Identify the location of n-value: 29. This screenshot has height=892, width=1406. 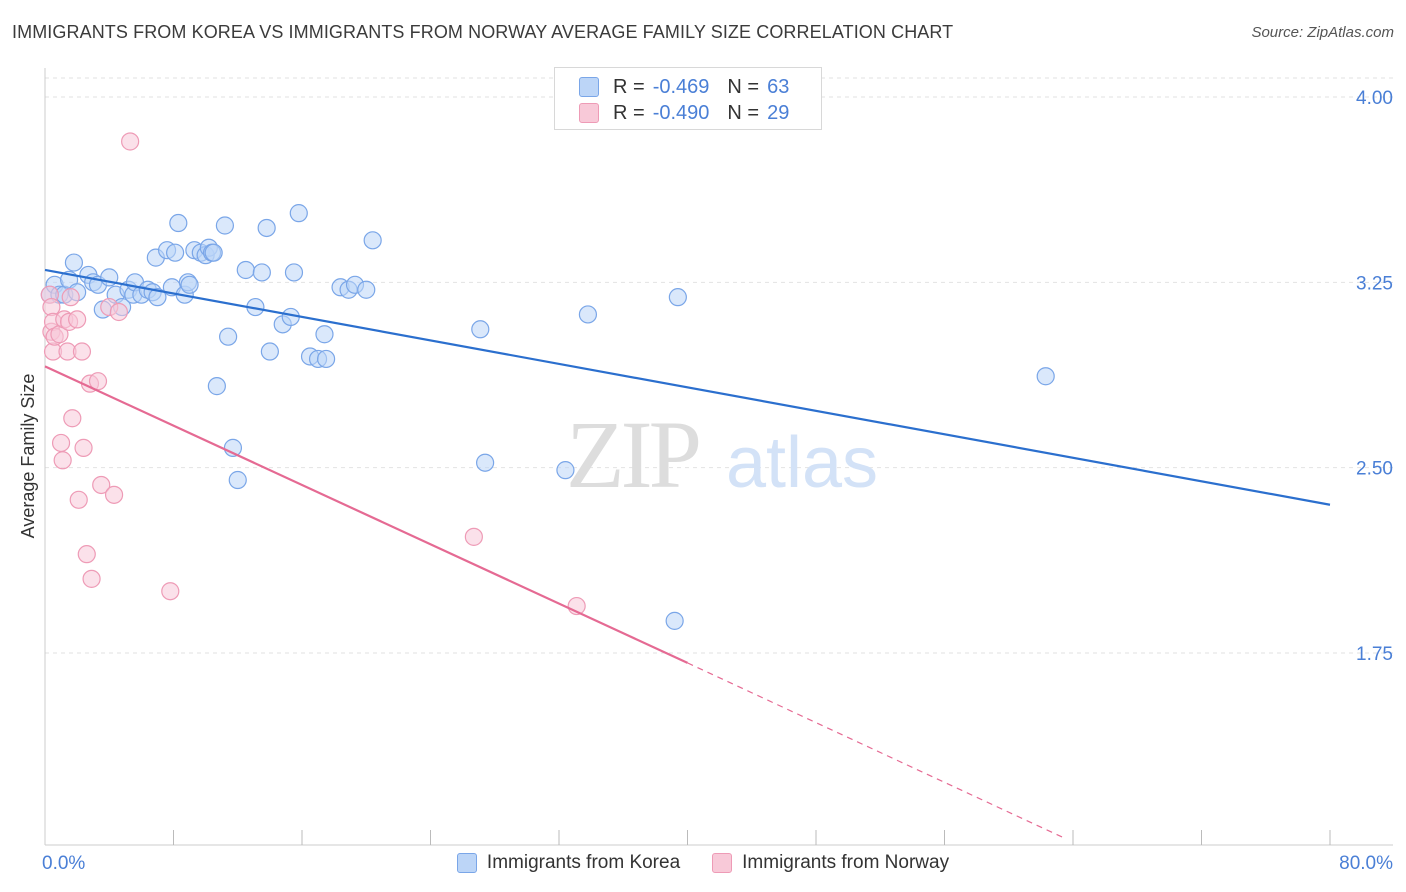
(778, 112).